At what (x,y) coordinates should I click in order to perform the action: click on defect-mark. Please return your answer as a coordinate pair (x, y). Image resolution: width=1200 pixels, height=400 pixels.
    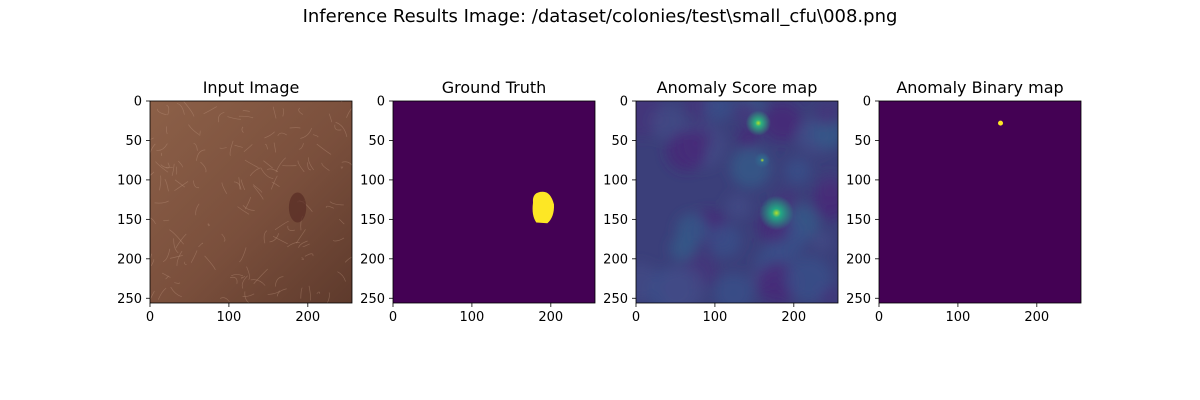
    Looking at the image, I should click on (297, 207).